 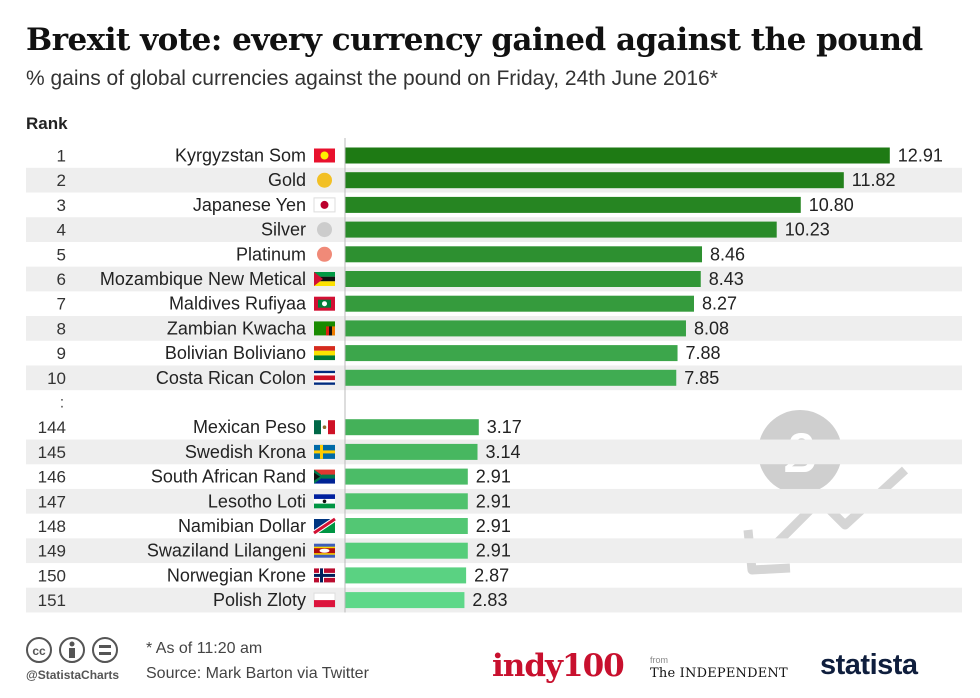 I want to click on svg-text: cc, so click(x=39, y=651).